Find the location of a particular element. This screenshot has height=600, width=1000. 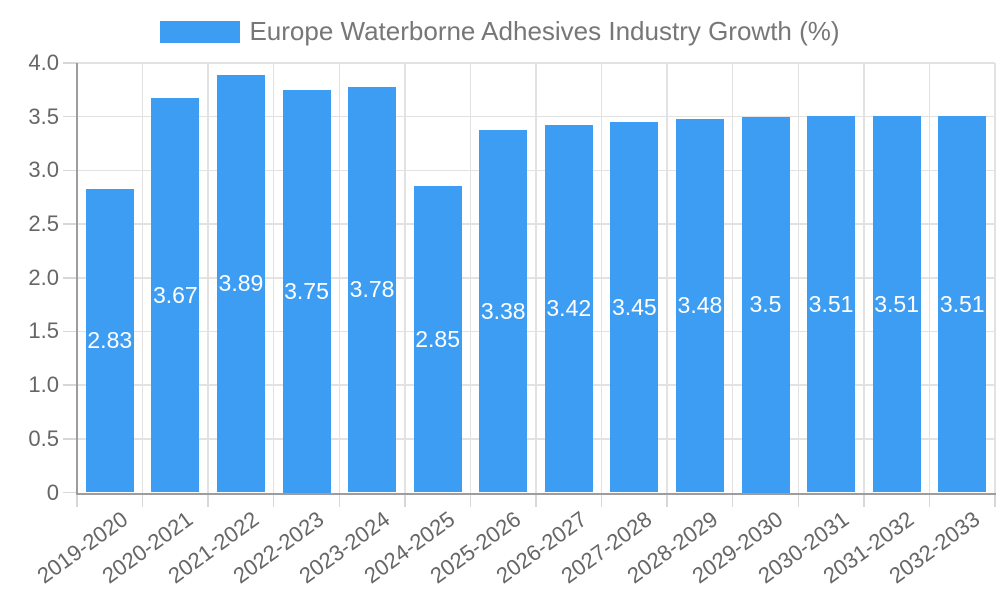

bar-value-label: 3.5 is located at coordinates (765, 304).